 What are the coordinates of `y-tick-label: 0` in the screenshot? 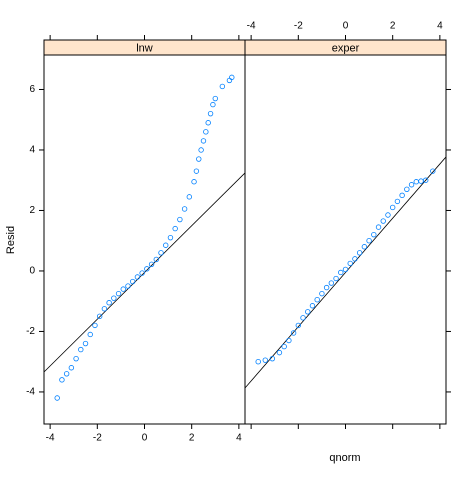 It's located at (32, 271).